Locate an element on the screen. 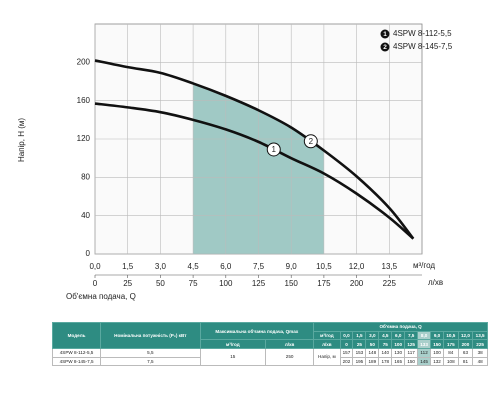 Image resolution: width=500 pixels, height=400 pixels. table-cell: 250 is located at coordinates (289, 357).